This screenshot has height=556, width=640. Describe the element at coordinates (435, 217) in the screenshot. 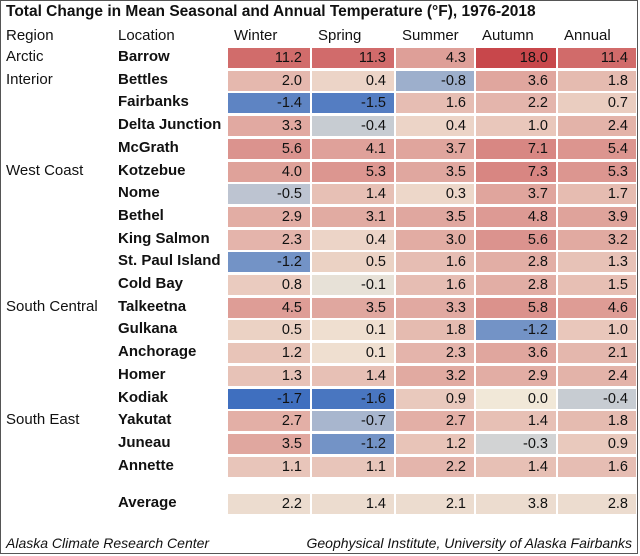

I see `value-cell-summer: 3.5` at that location.